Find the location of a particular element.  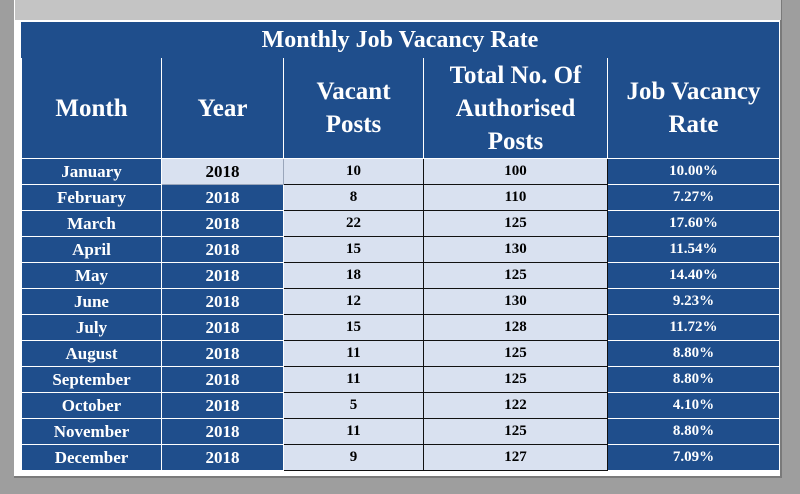

table-row: February 2018 8 110 7.27% is located at coordinates (400, 197).